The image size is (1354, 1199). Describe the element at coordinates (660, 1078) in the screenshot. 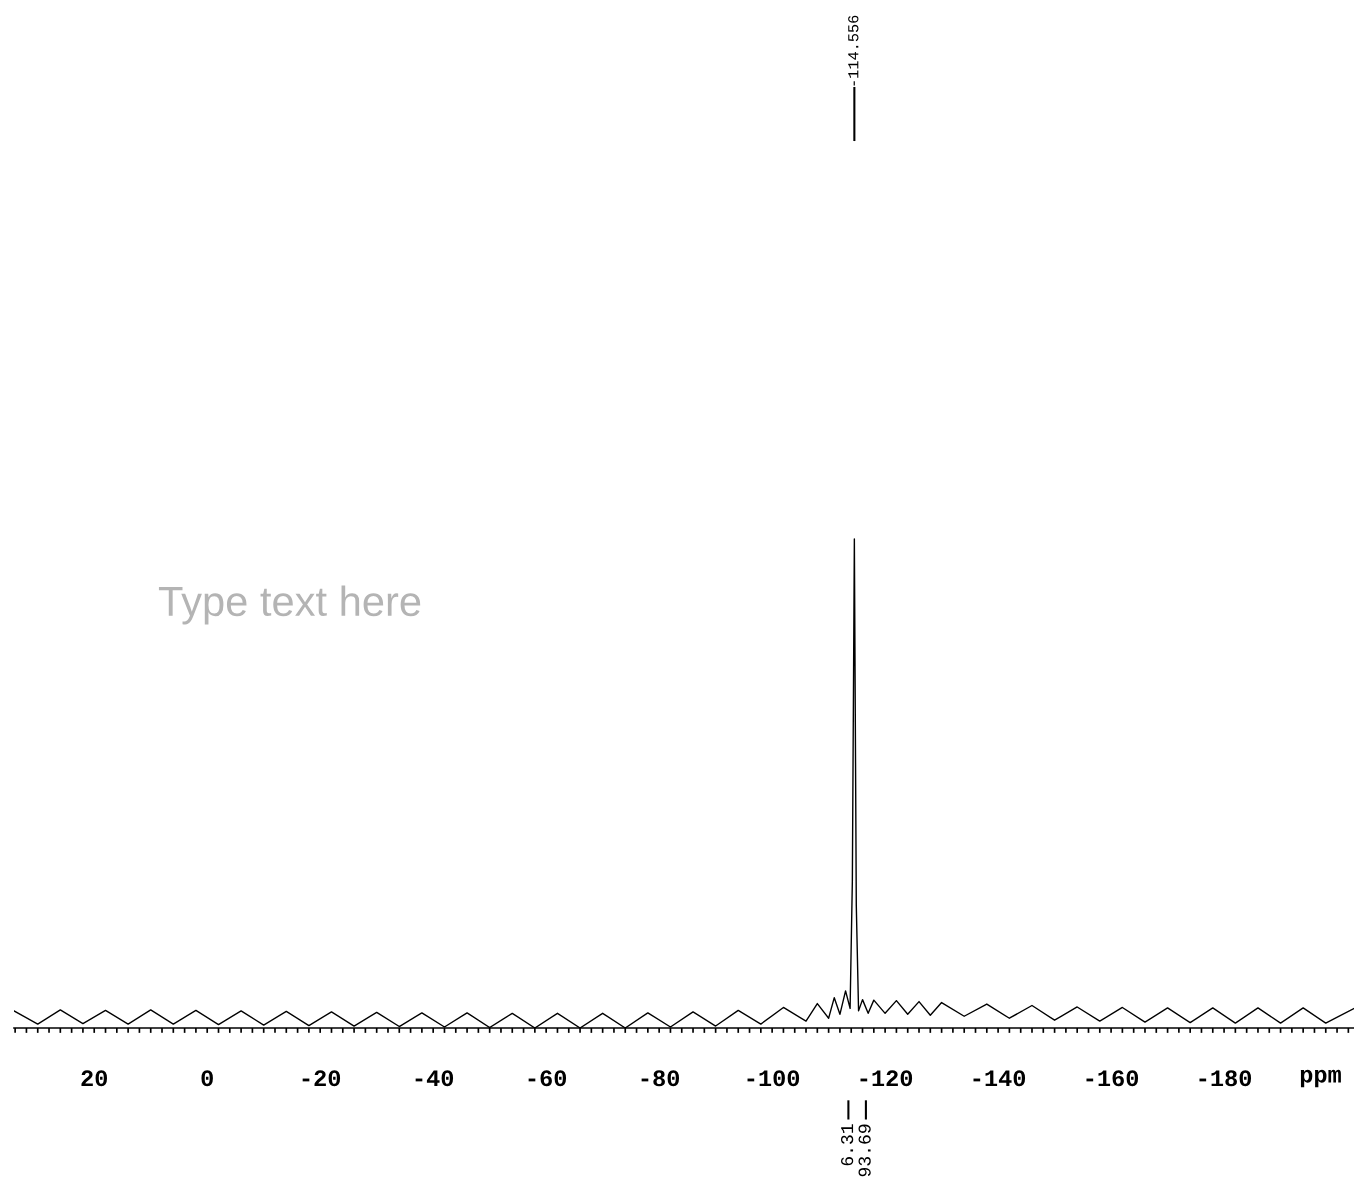

I see `x-tick-label: -80` at that location.